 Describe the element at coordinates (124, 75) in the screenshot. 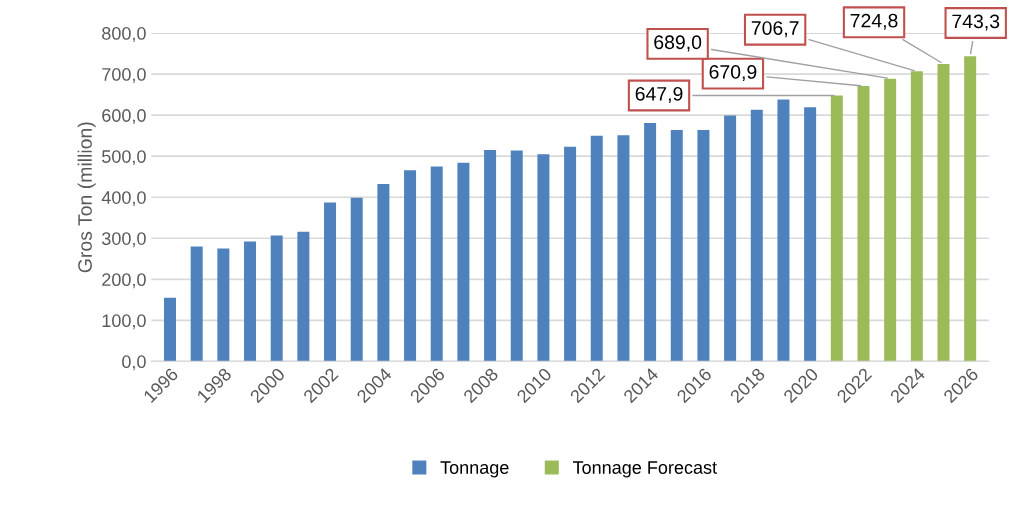

I see `y-tick-label: 700,0` at that location.